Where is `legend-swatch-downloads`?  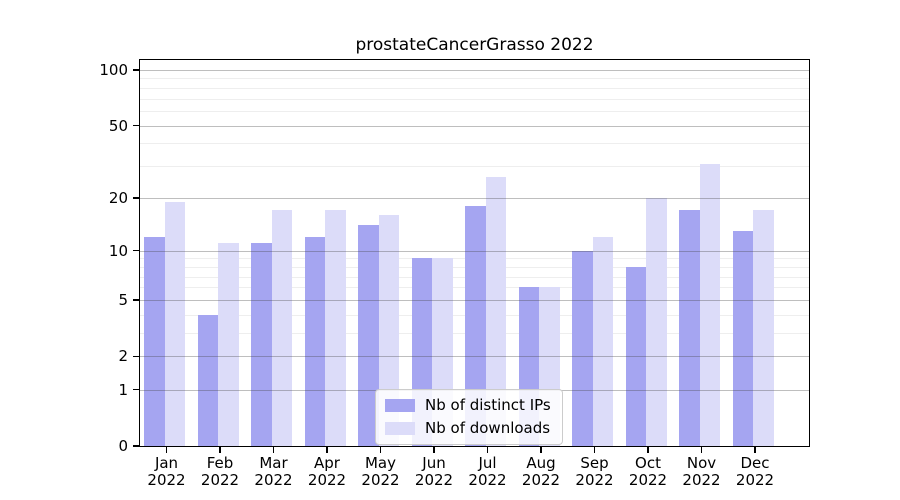 legend-swatch-downloads is located at coordinates (400, 428).